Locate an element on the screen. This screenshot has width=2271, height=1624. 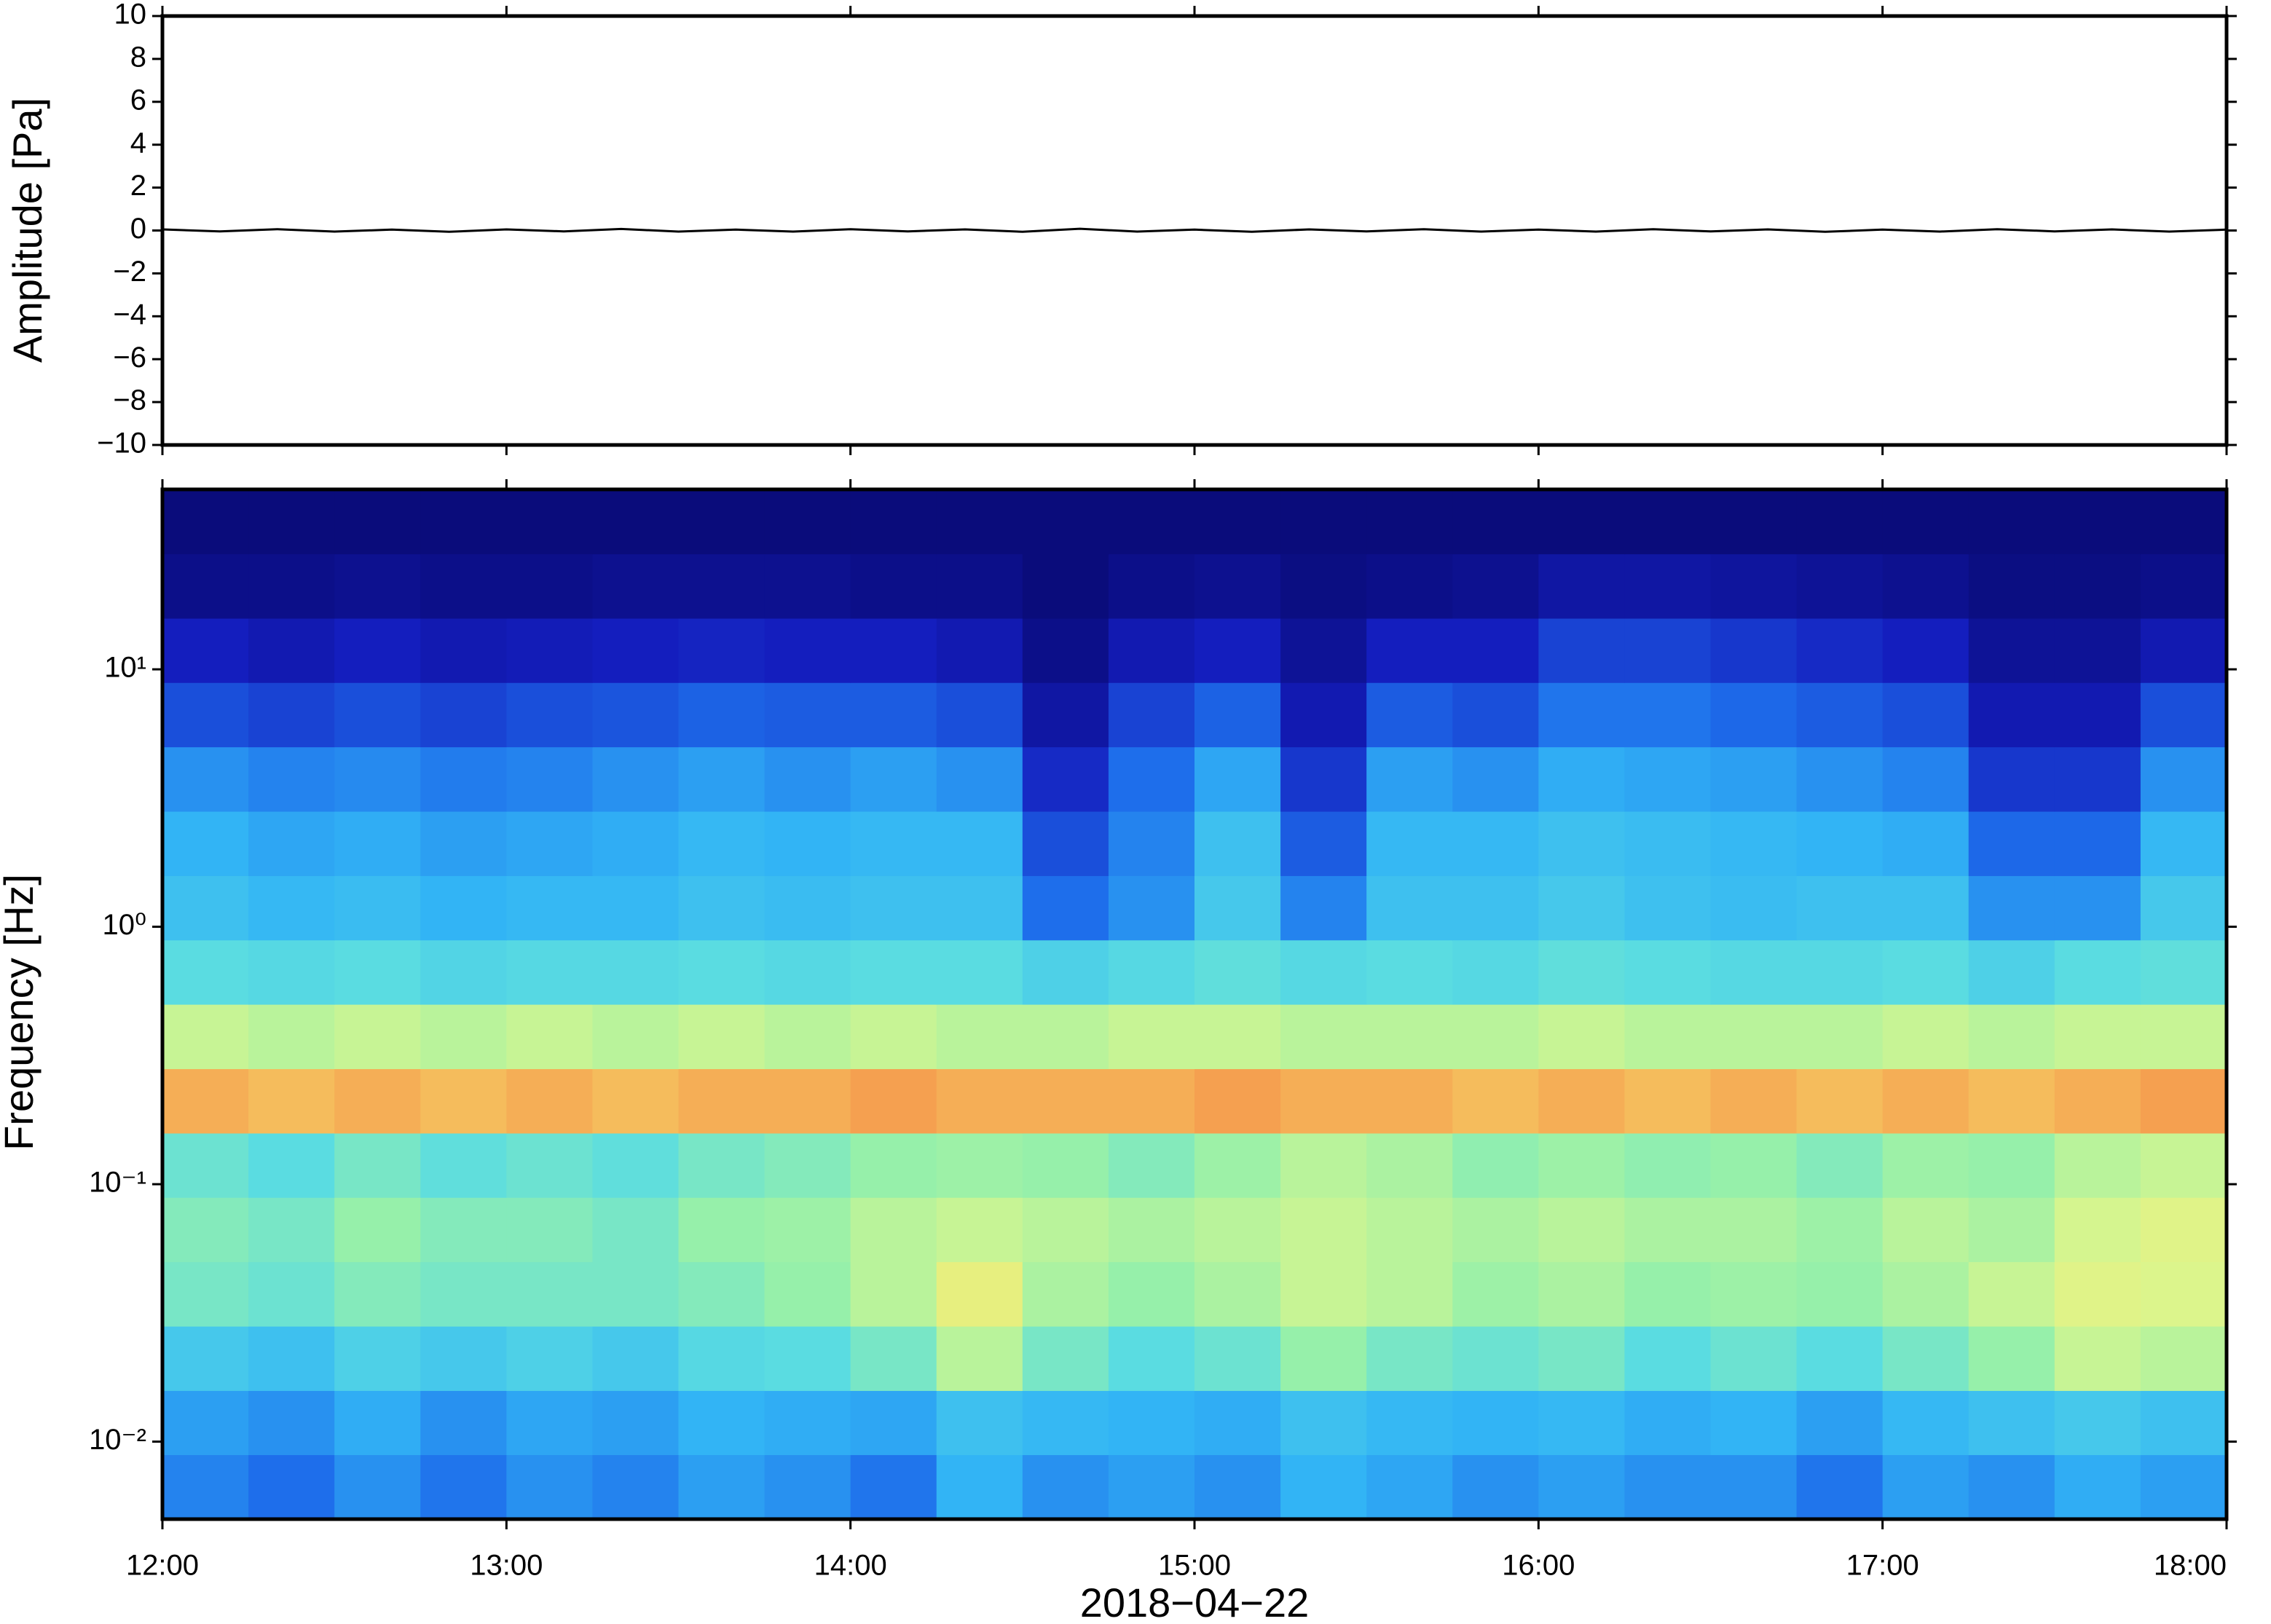
y-tick-label: −4 is located at coordinates (129, 315).